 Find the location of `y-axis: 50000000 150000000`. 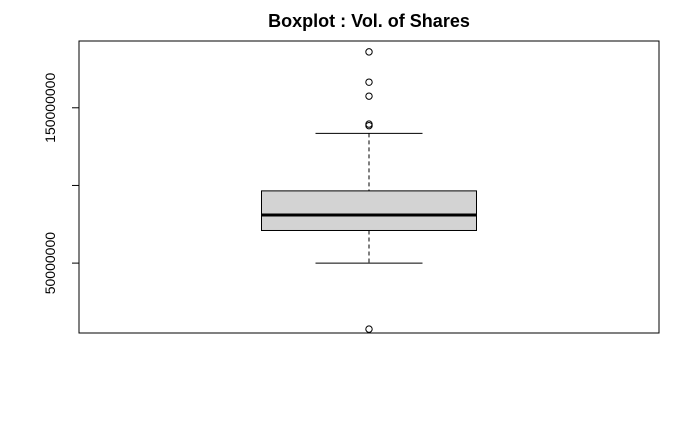

y-axis: 50000000 150000000 is located at coordinates (61, 184).